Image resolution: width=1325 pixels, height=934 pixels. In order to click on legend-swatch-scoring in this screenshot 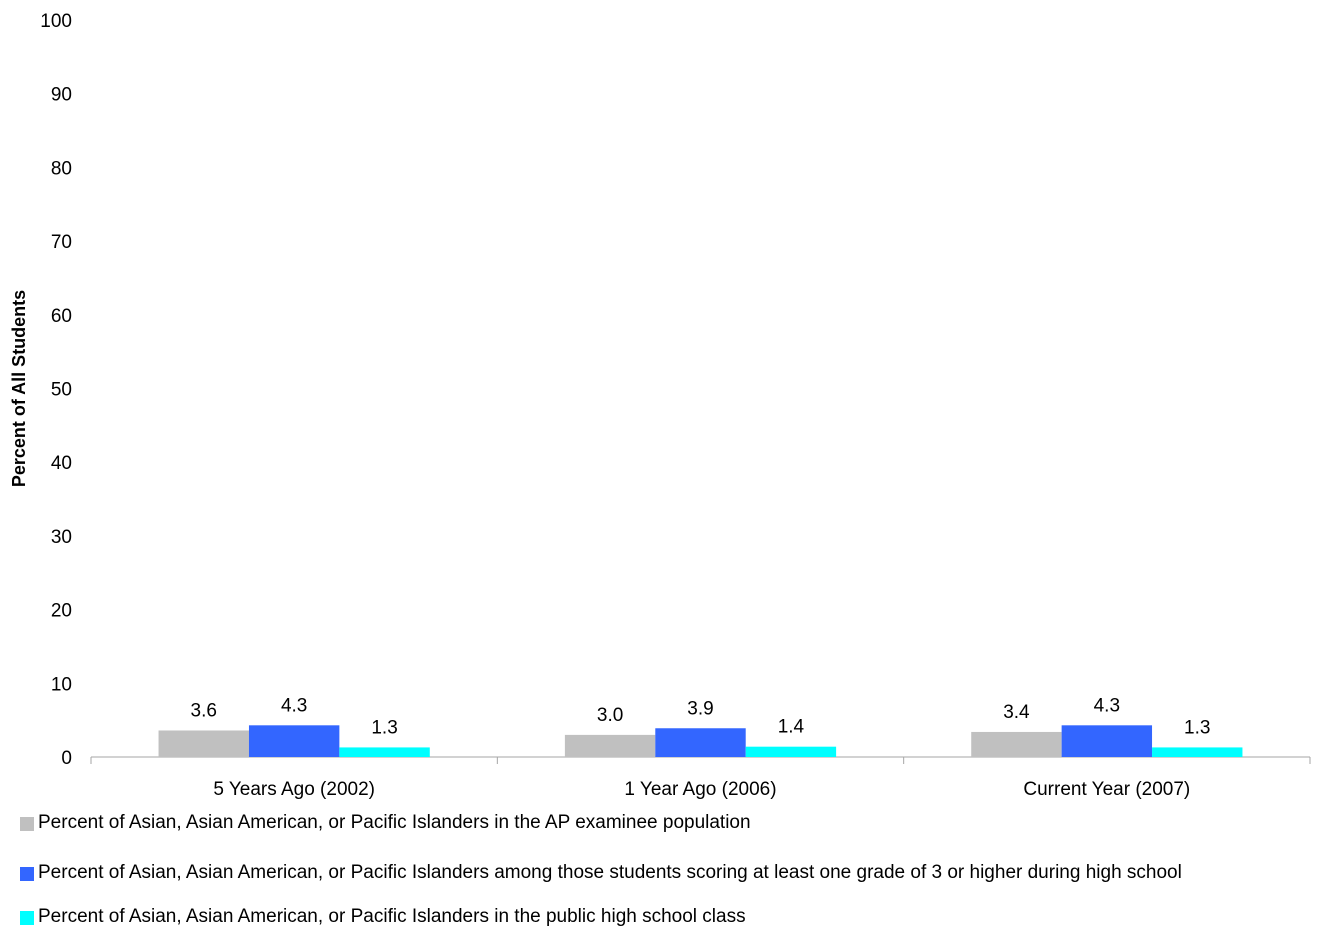, I will do `click(27, 874)`.